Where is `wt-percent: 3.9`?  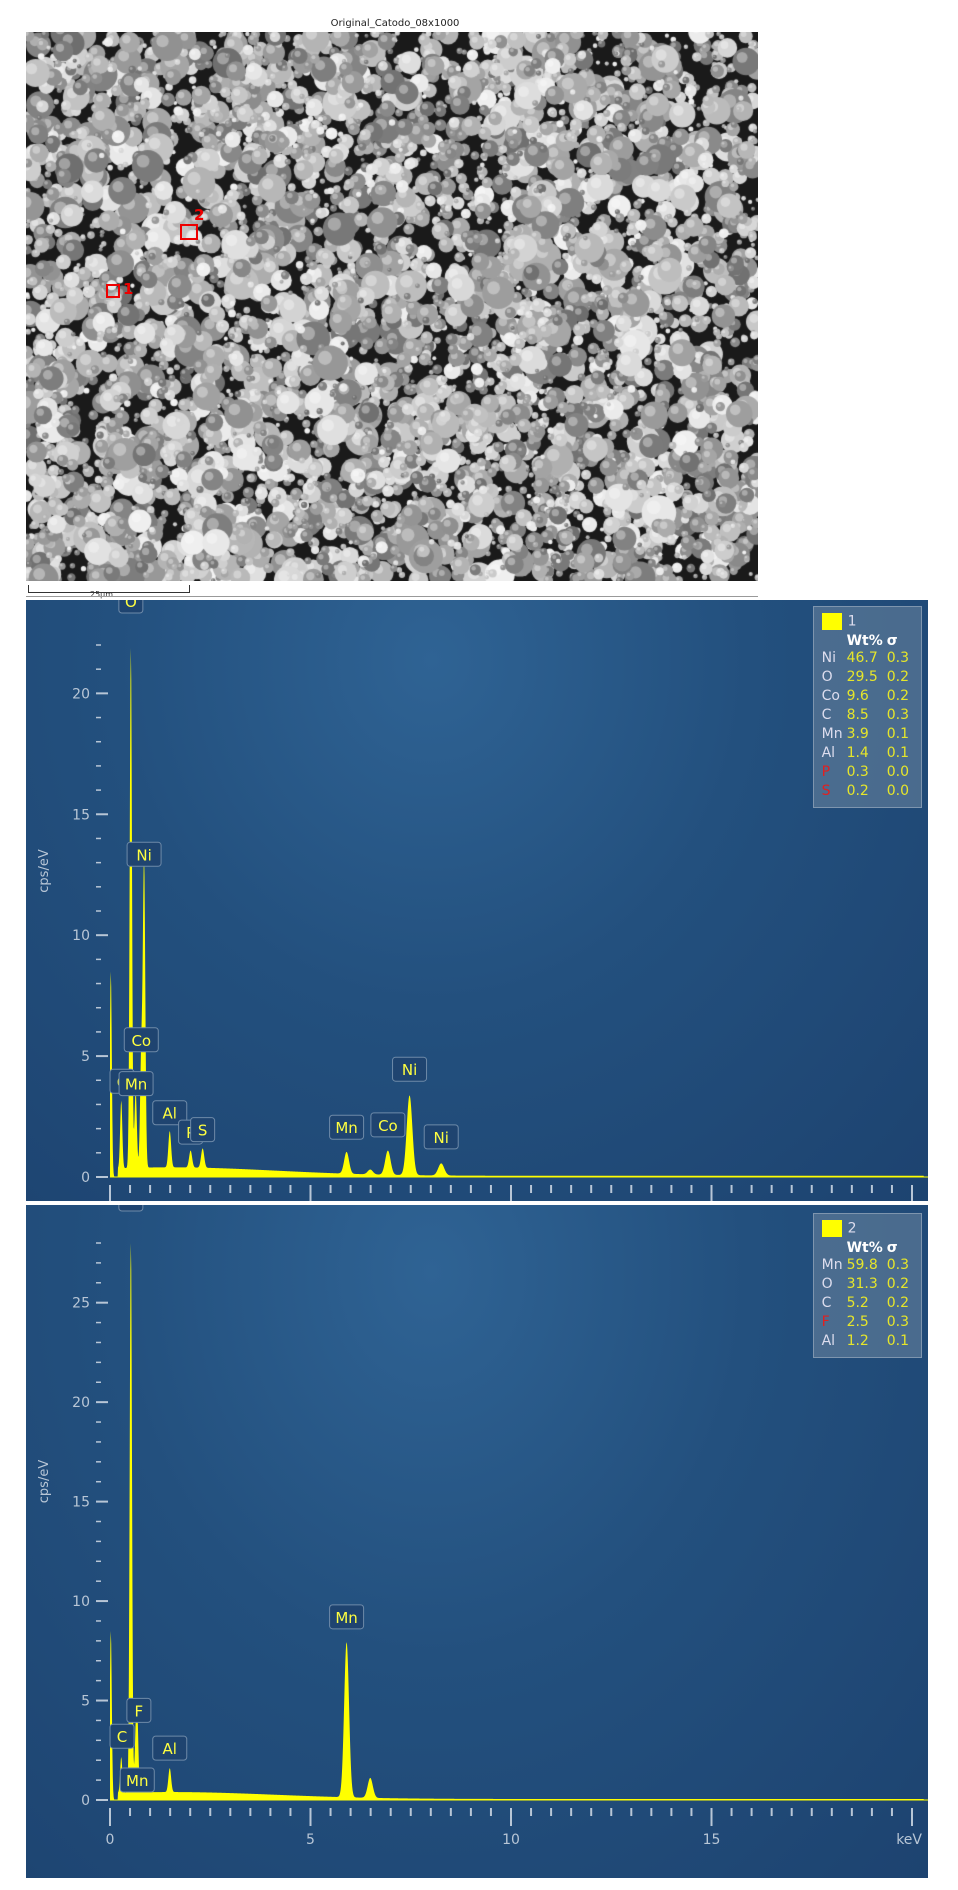 wt-percent: 3.9 is located at coordinates (857, 734).